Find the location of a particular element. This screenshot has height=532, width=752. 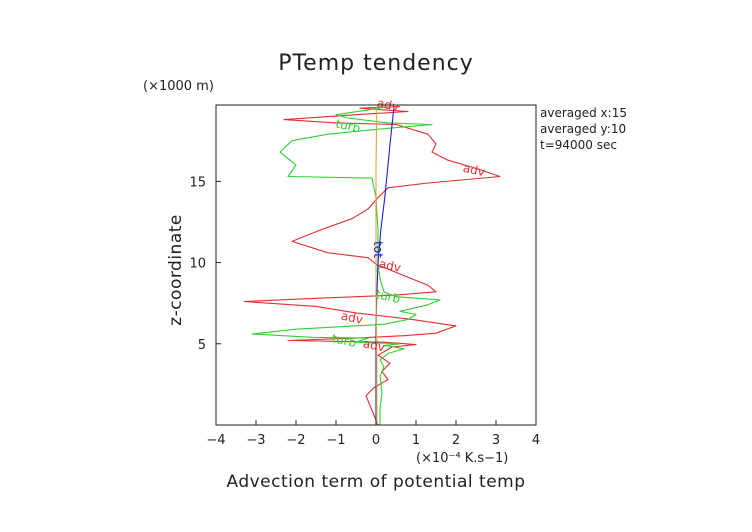

x-tick-label: −3 is located at coordinates (255, 440).